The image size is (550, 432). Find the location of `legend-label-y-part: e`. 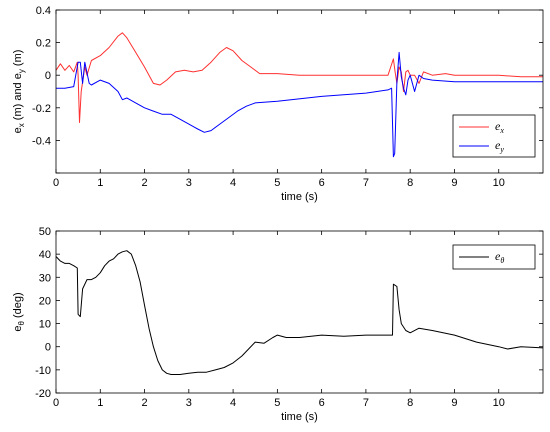

legend-label-y-part: e is located at coordinates (498, 145).